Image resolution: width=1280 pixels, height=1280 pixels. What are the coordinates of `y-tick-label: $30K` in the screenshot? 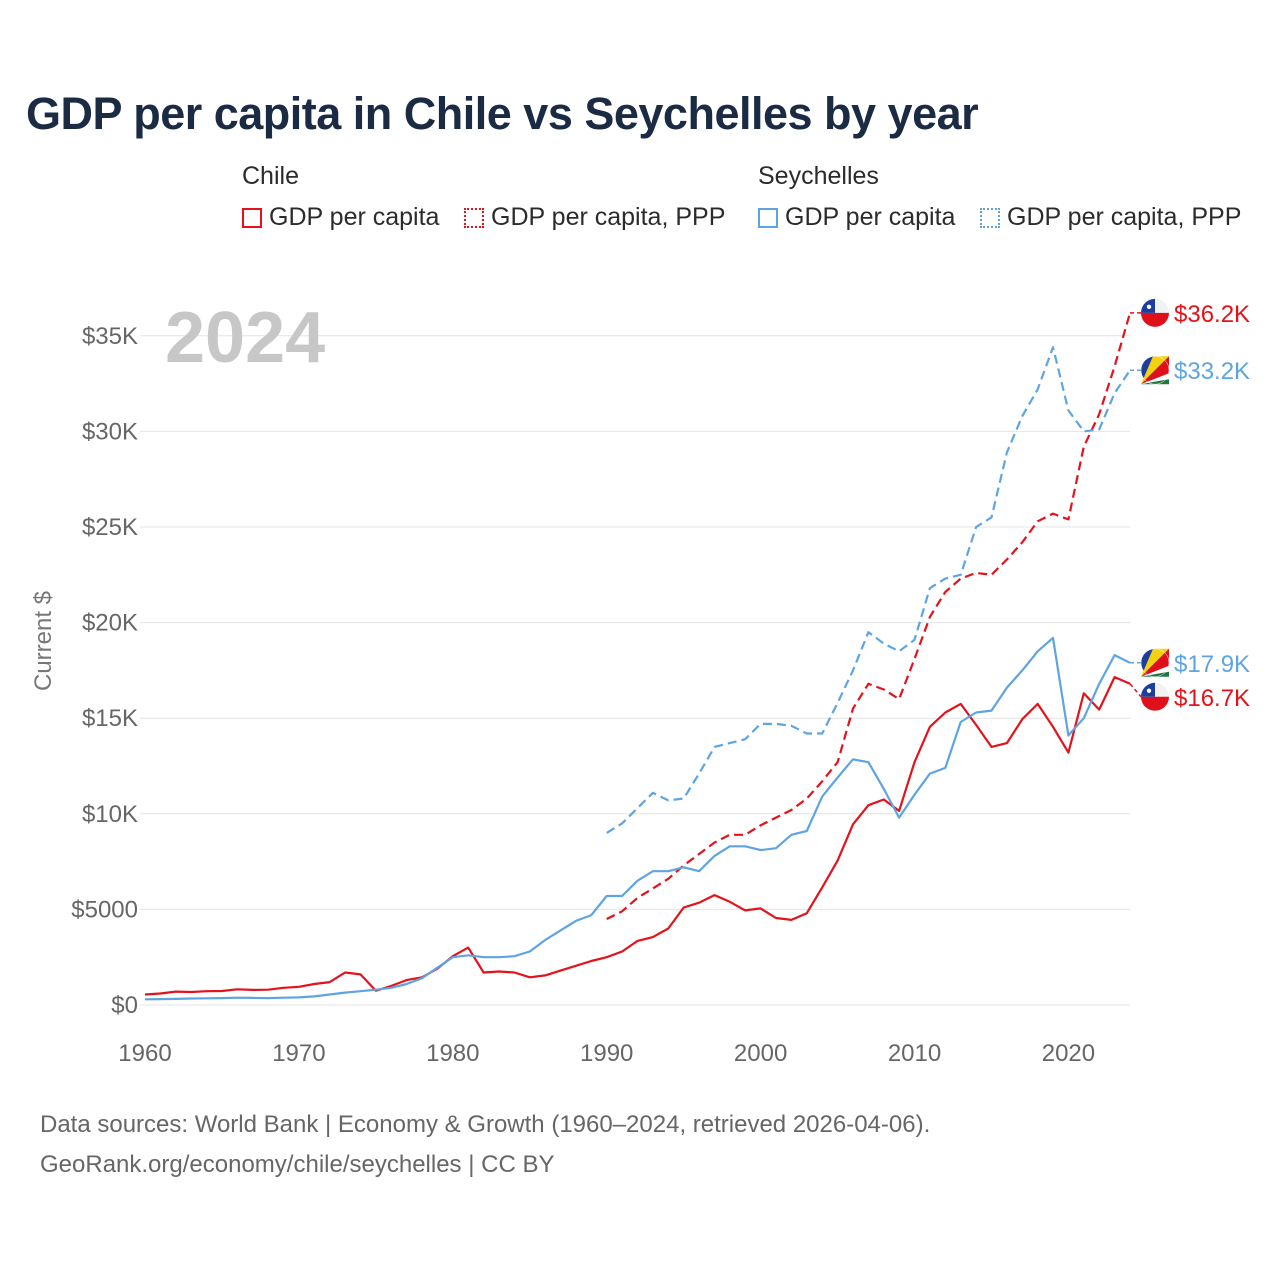 It's located at (110, 431).